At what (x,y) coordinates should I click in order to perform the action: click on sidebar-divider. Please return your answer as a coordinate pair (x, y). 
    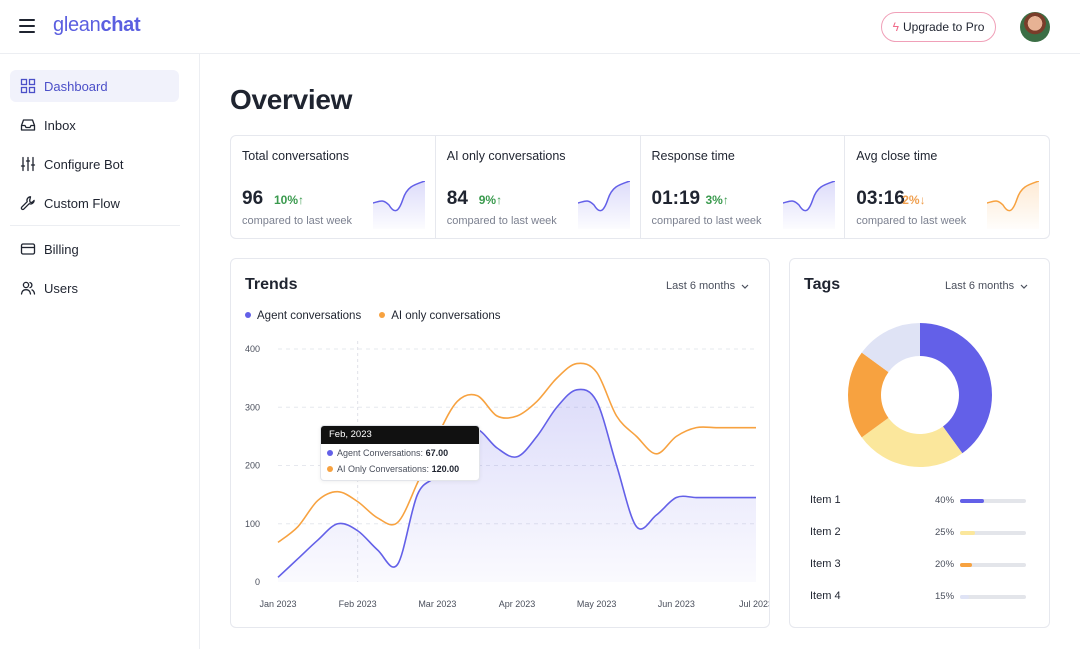
    Looking at the image, I should click on (95, 225).